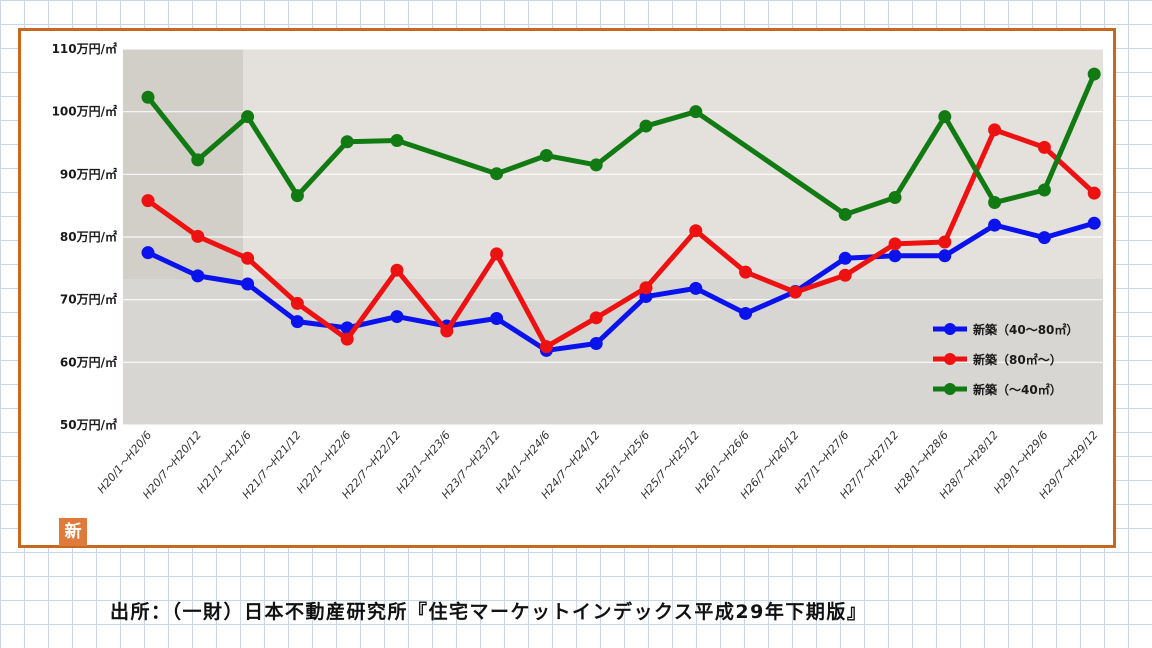  What do you see at coordinates (88, 236) in the screenshot?
I see `y-tick-label: 80万円/㎡` at bounding box center [88, 236].